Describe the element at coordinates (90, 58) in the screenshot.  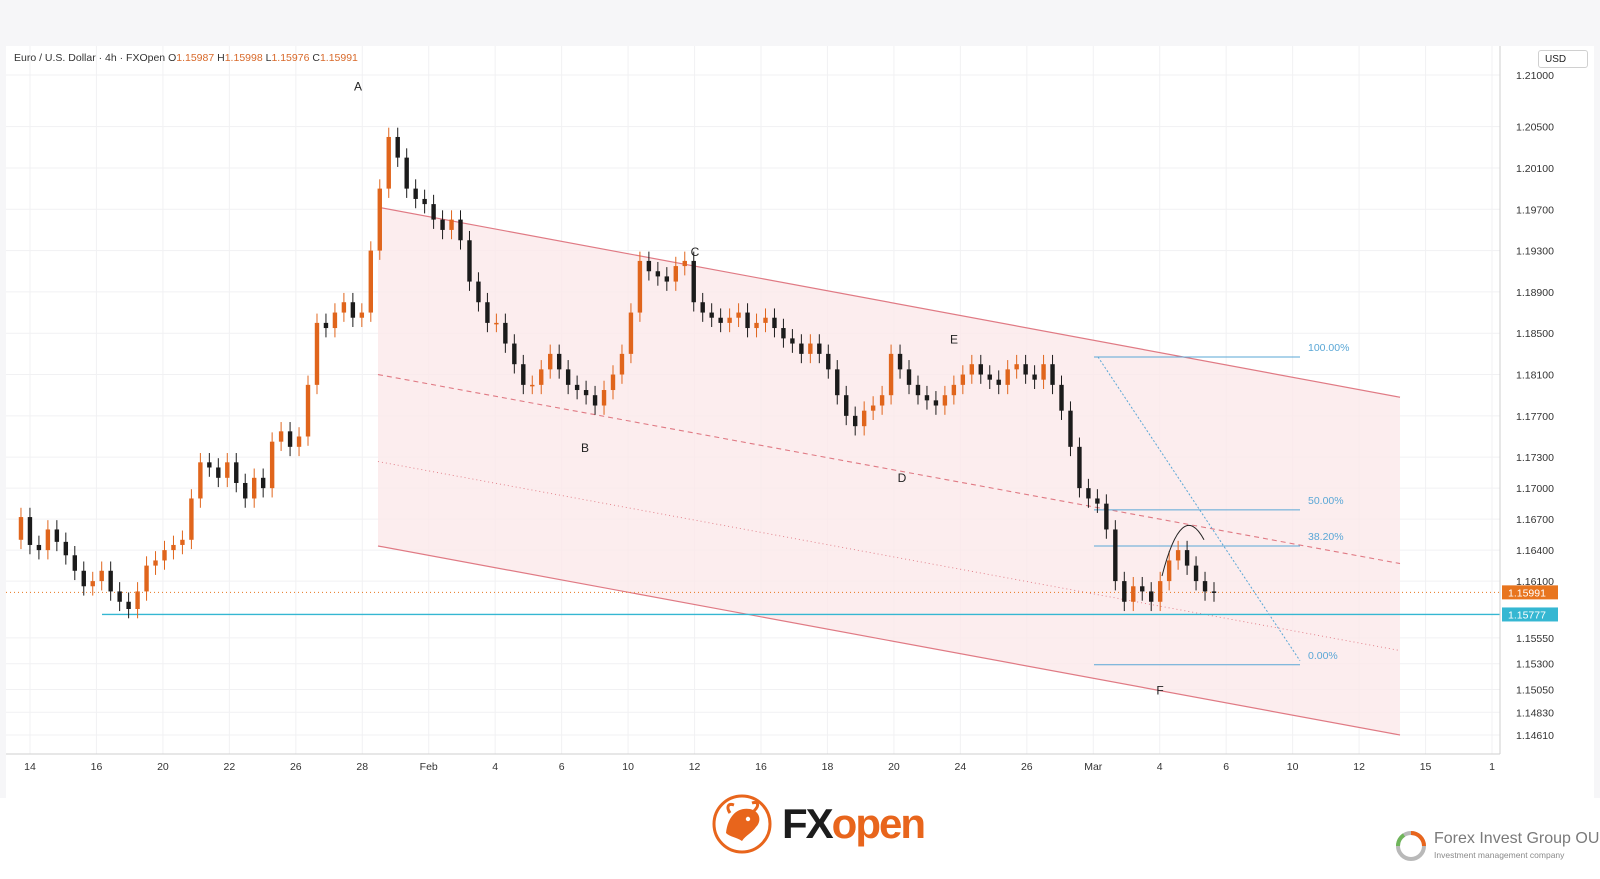
I see `symbol-name: Euro / U.S. Dollar · 4h · FXOpen` at that location.